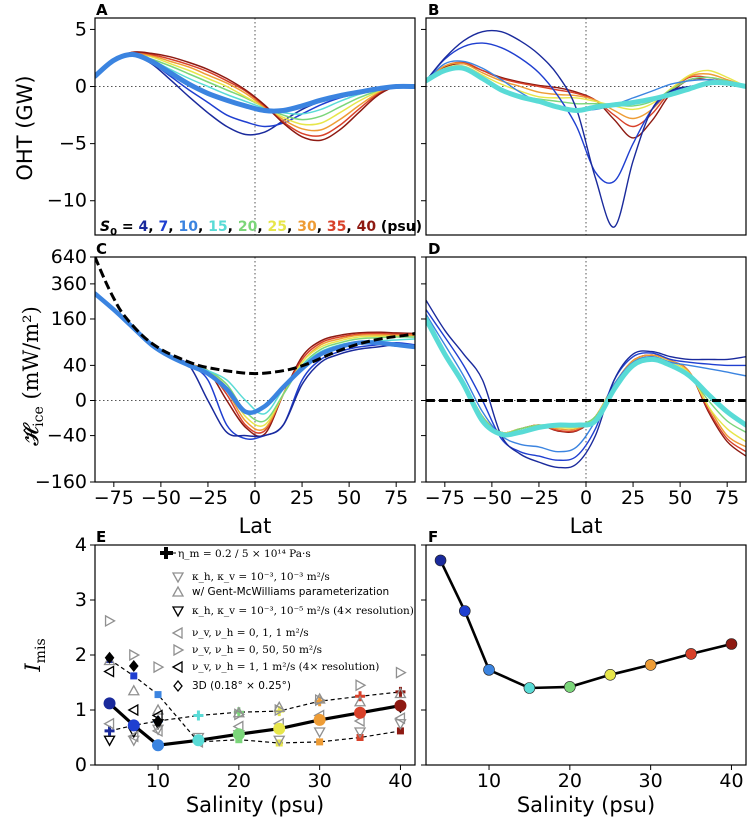 The width and height of the screenshot is (750, 824). What do you see at coordinates (586, 498) in the screenshot?
I see `x-tick-label-d: 0` at bounding box center [586, 498].